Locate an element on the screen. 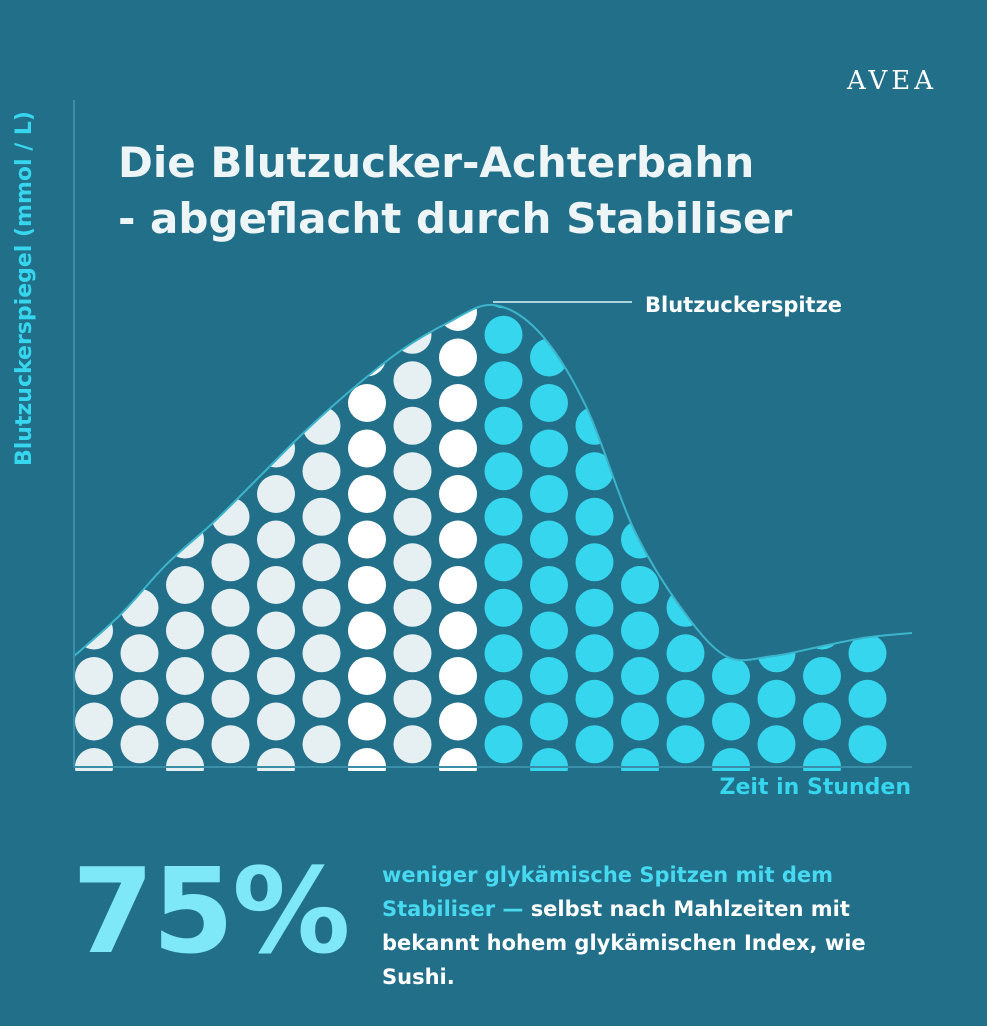  title-line-1: Die Blutzucker-Achterbahn is located at coordinates (436, 162).